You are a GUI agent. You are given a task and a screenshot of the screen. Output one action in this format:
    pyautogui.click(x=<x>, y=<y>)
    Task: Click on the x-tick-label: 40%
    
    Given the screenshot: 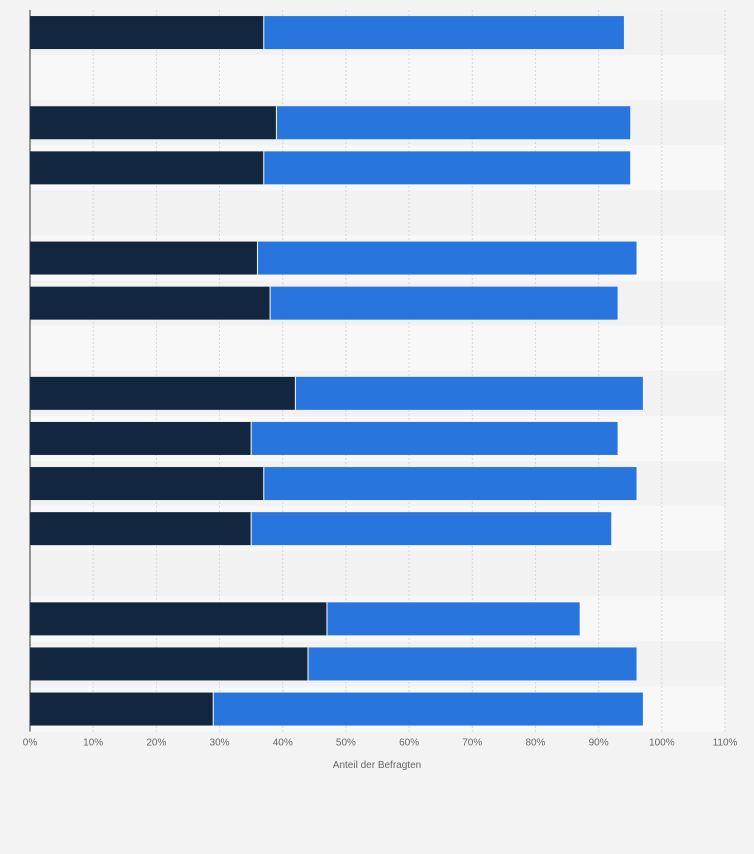 What is the action you would take?
    pyautogui.click(x=283, y=743)
    